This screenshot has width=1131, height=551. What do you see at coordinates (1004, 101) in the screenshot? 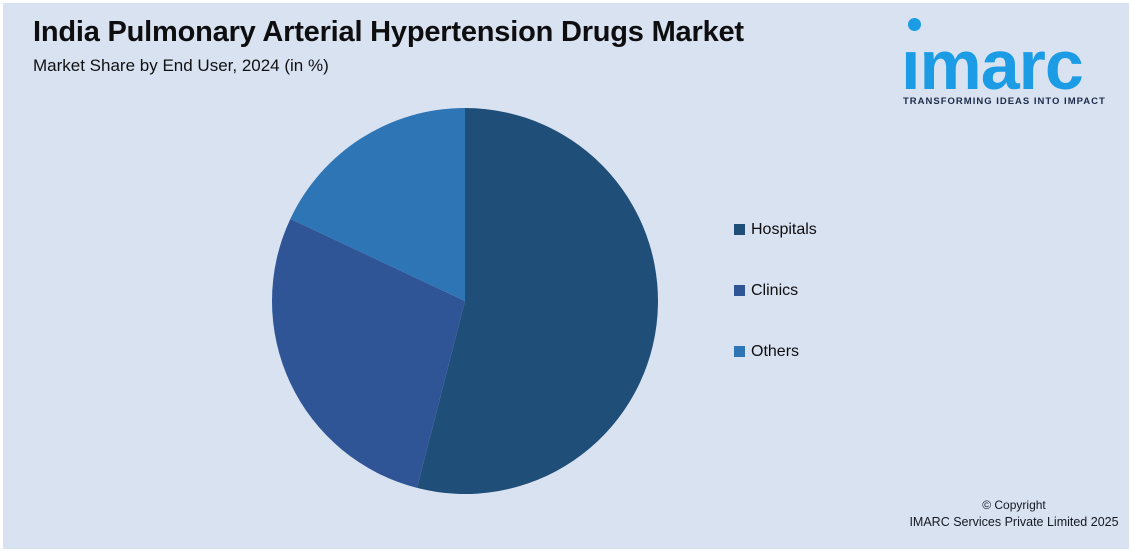
I see `logo-tagline: TRANSFORMING IDEAS INTO IMPACT` at bounding box center [1004, 101].